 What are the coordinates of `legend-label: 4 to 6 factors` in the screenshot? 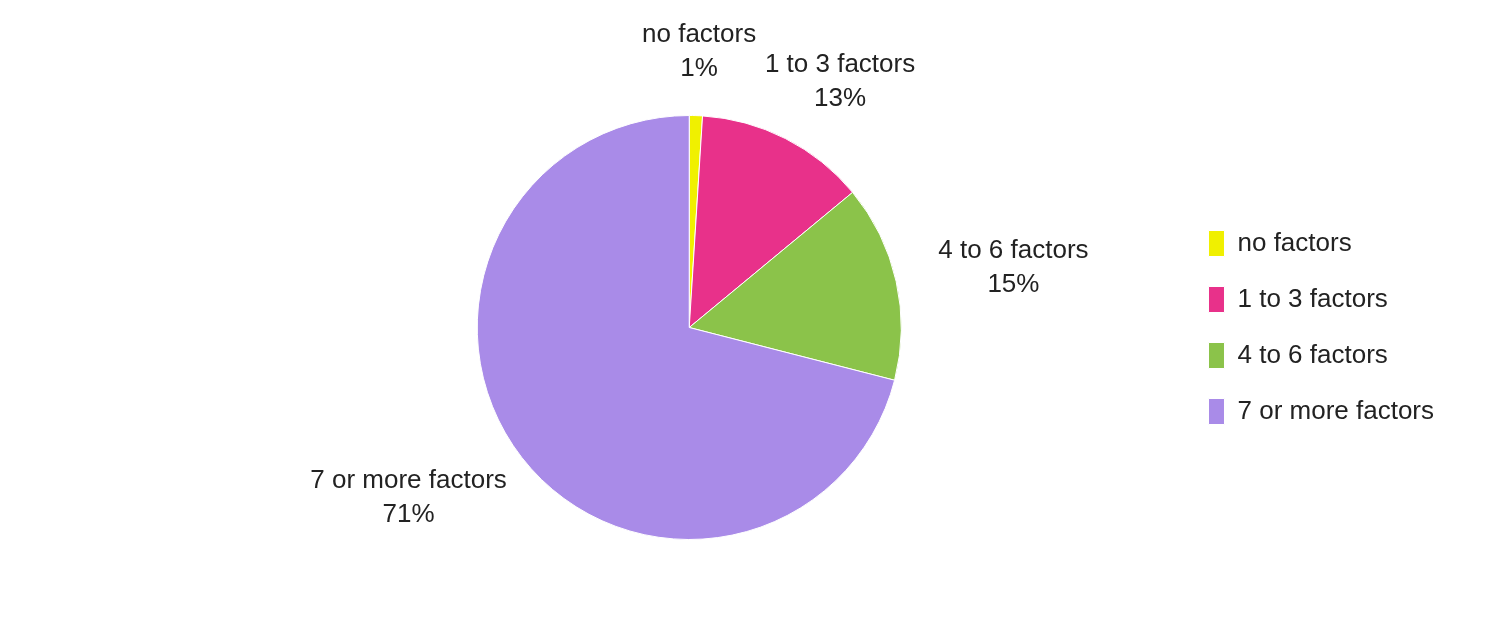 It's located at (1312, 353).